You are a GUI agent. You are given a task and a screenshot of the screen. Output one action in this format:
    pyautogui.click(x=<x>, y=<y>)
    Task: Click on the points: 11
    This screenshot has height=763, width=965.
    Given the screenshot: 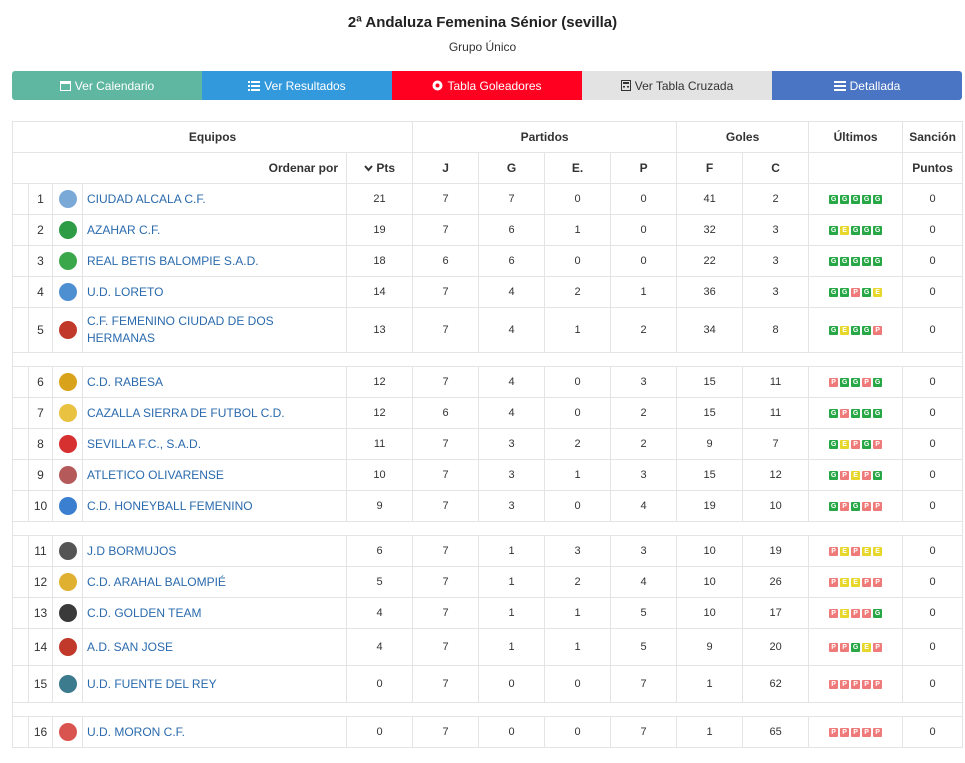 What is the action you would take?
    pyautogui.click(x=379, y=444)
    